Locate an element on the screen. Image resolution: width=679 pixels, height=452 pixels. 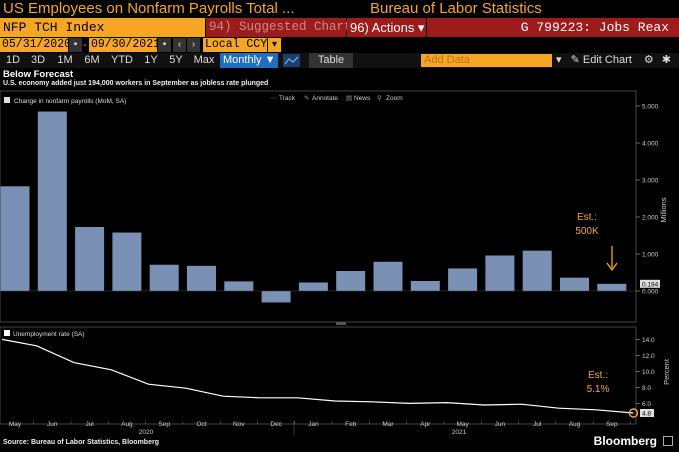
range-1d: 1D is located at coordinates (13, 60).